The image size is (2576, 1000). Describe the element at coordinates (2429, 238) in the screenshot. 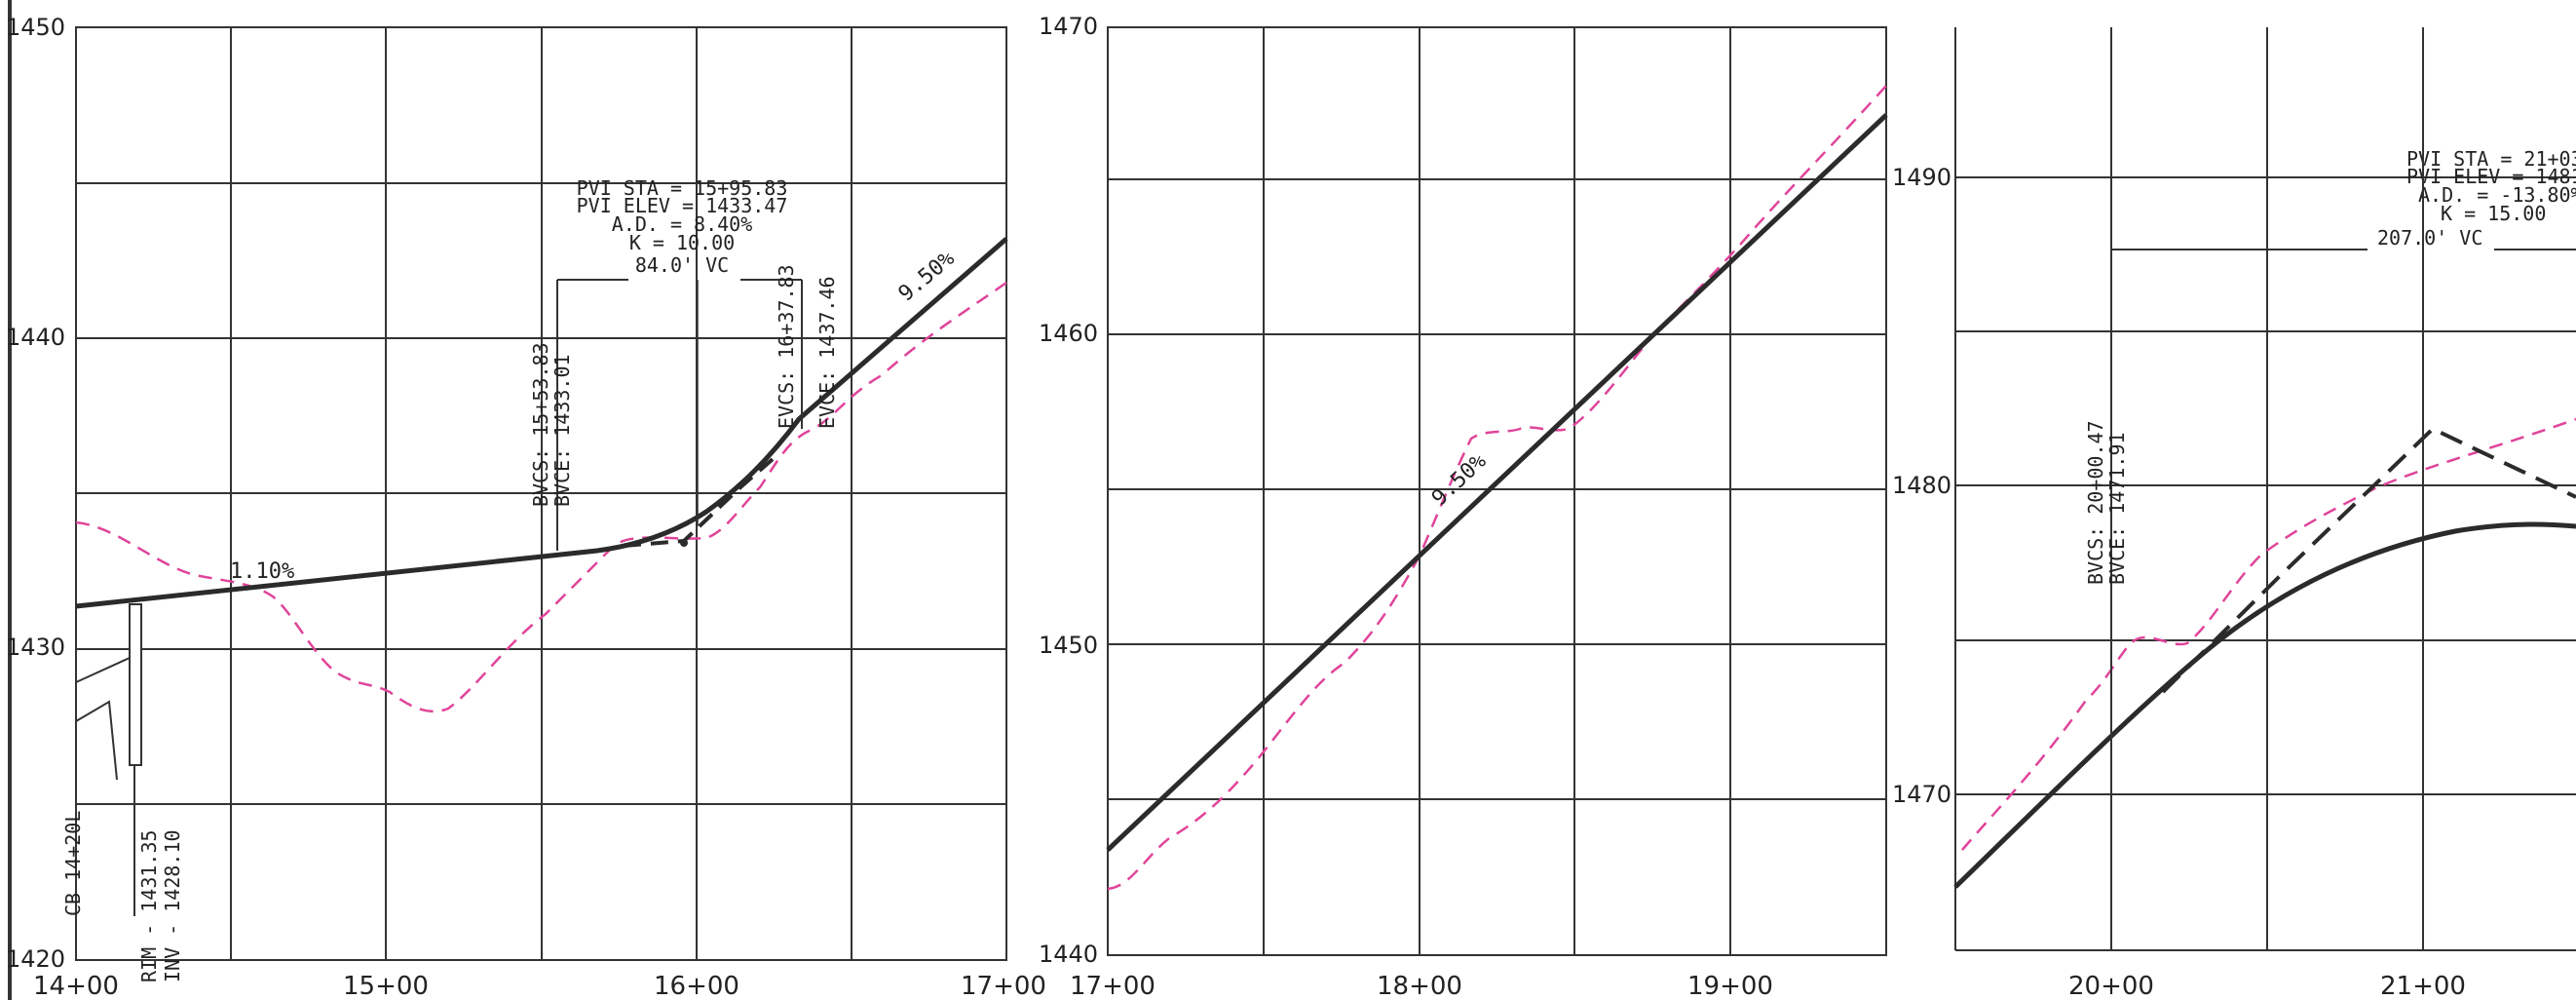

I see `vertical-curve-length: 207.0' VC` at that location.